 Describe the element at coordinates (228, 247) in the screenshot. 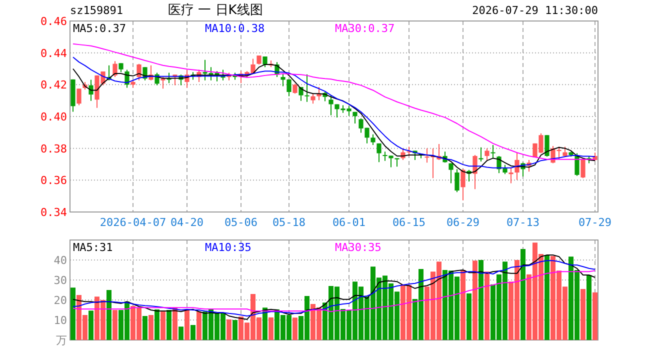

I see `text: MA10:35` at that location.